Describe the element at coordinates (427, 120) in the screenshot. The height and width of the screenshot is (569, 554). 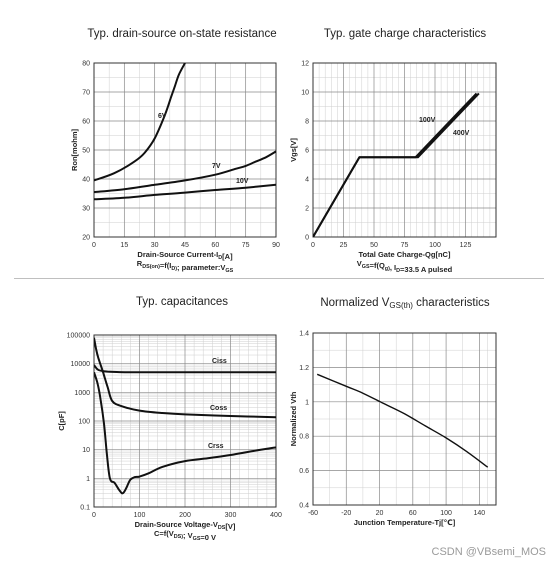
I see `series-annotation: 100V` at that location.